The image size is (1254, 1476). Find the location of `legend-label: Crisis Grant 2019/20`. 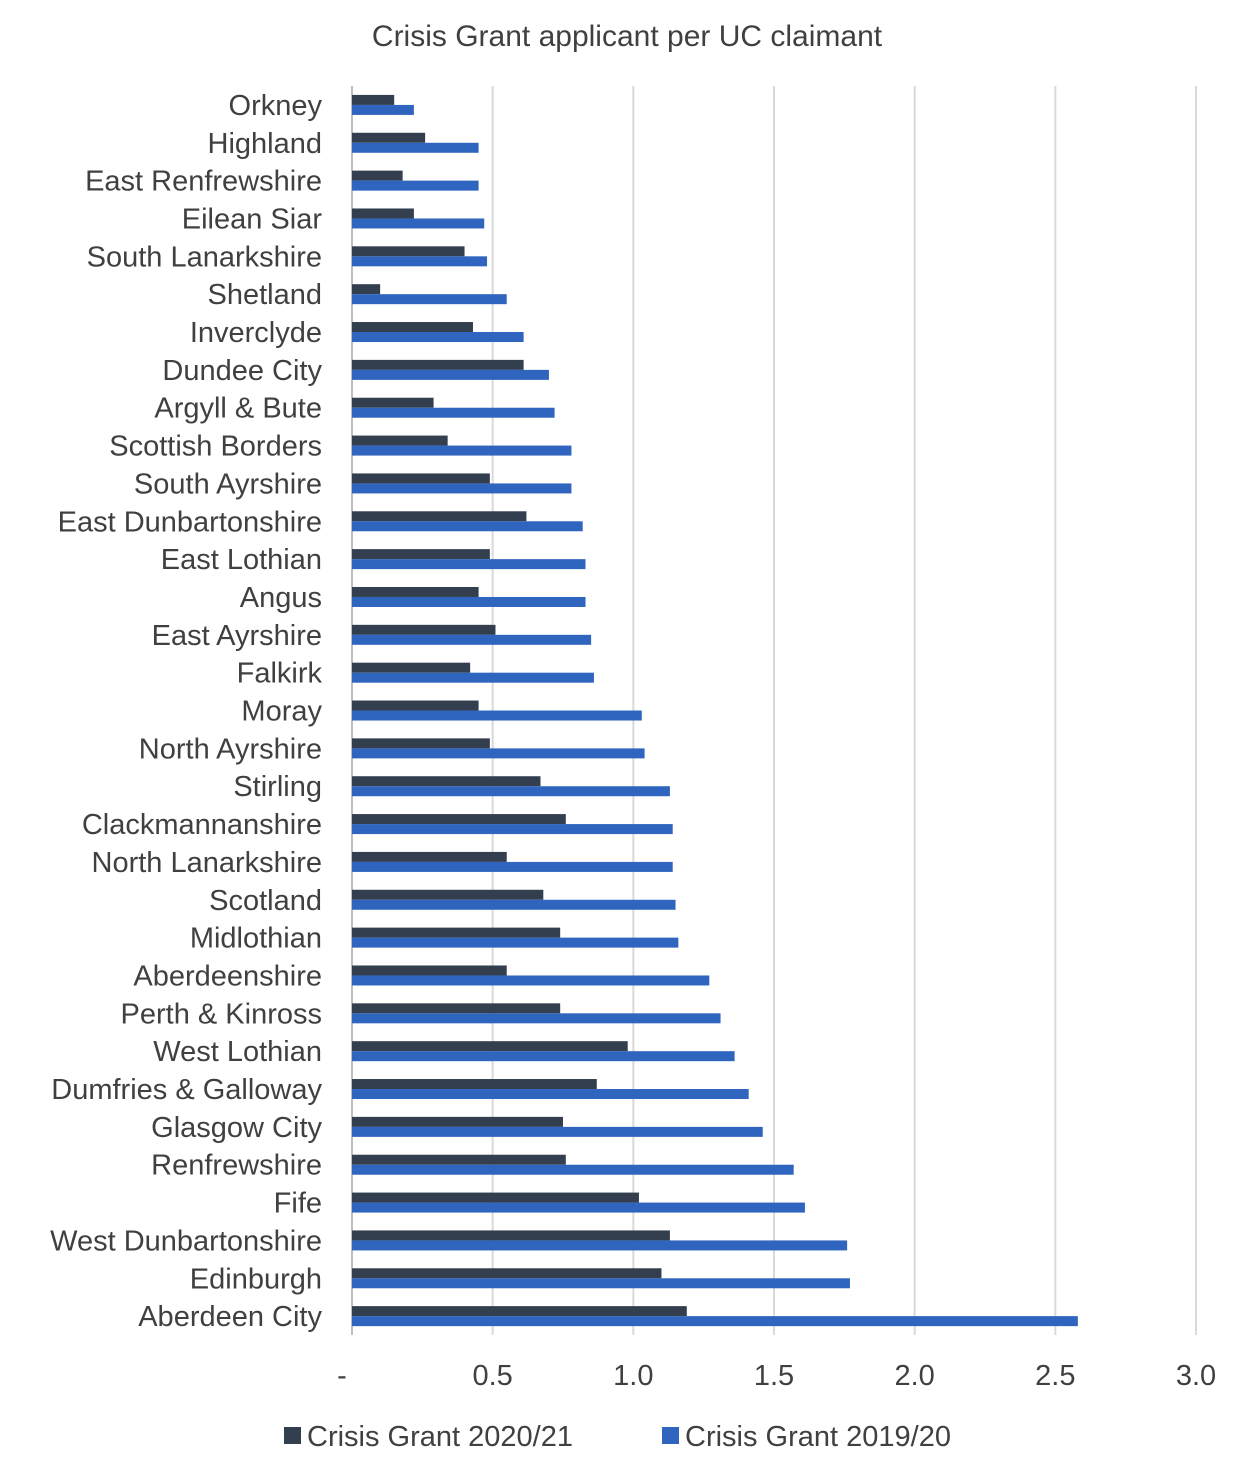

legend-label: Crisis Grant 2019/20 is located at coordinates (818, 1437).